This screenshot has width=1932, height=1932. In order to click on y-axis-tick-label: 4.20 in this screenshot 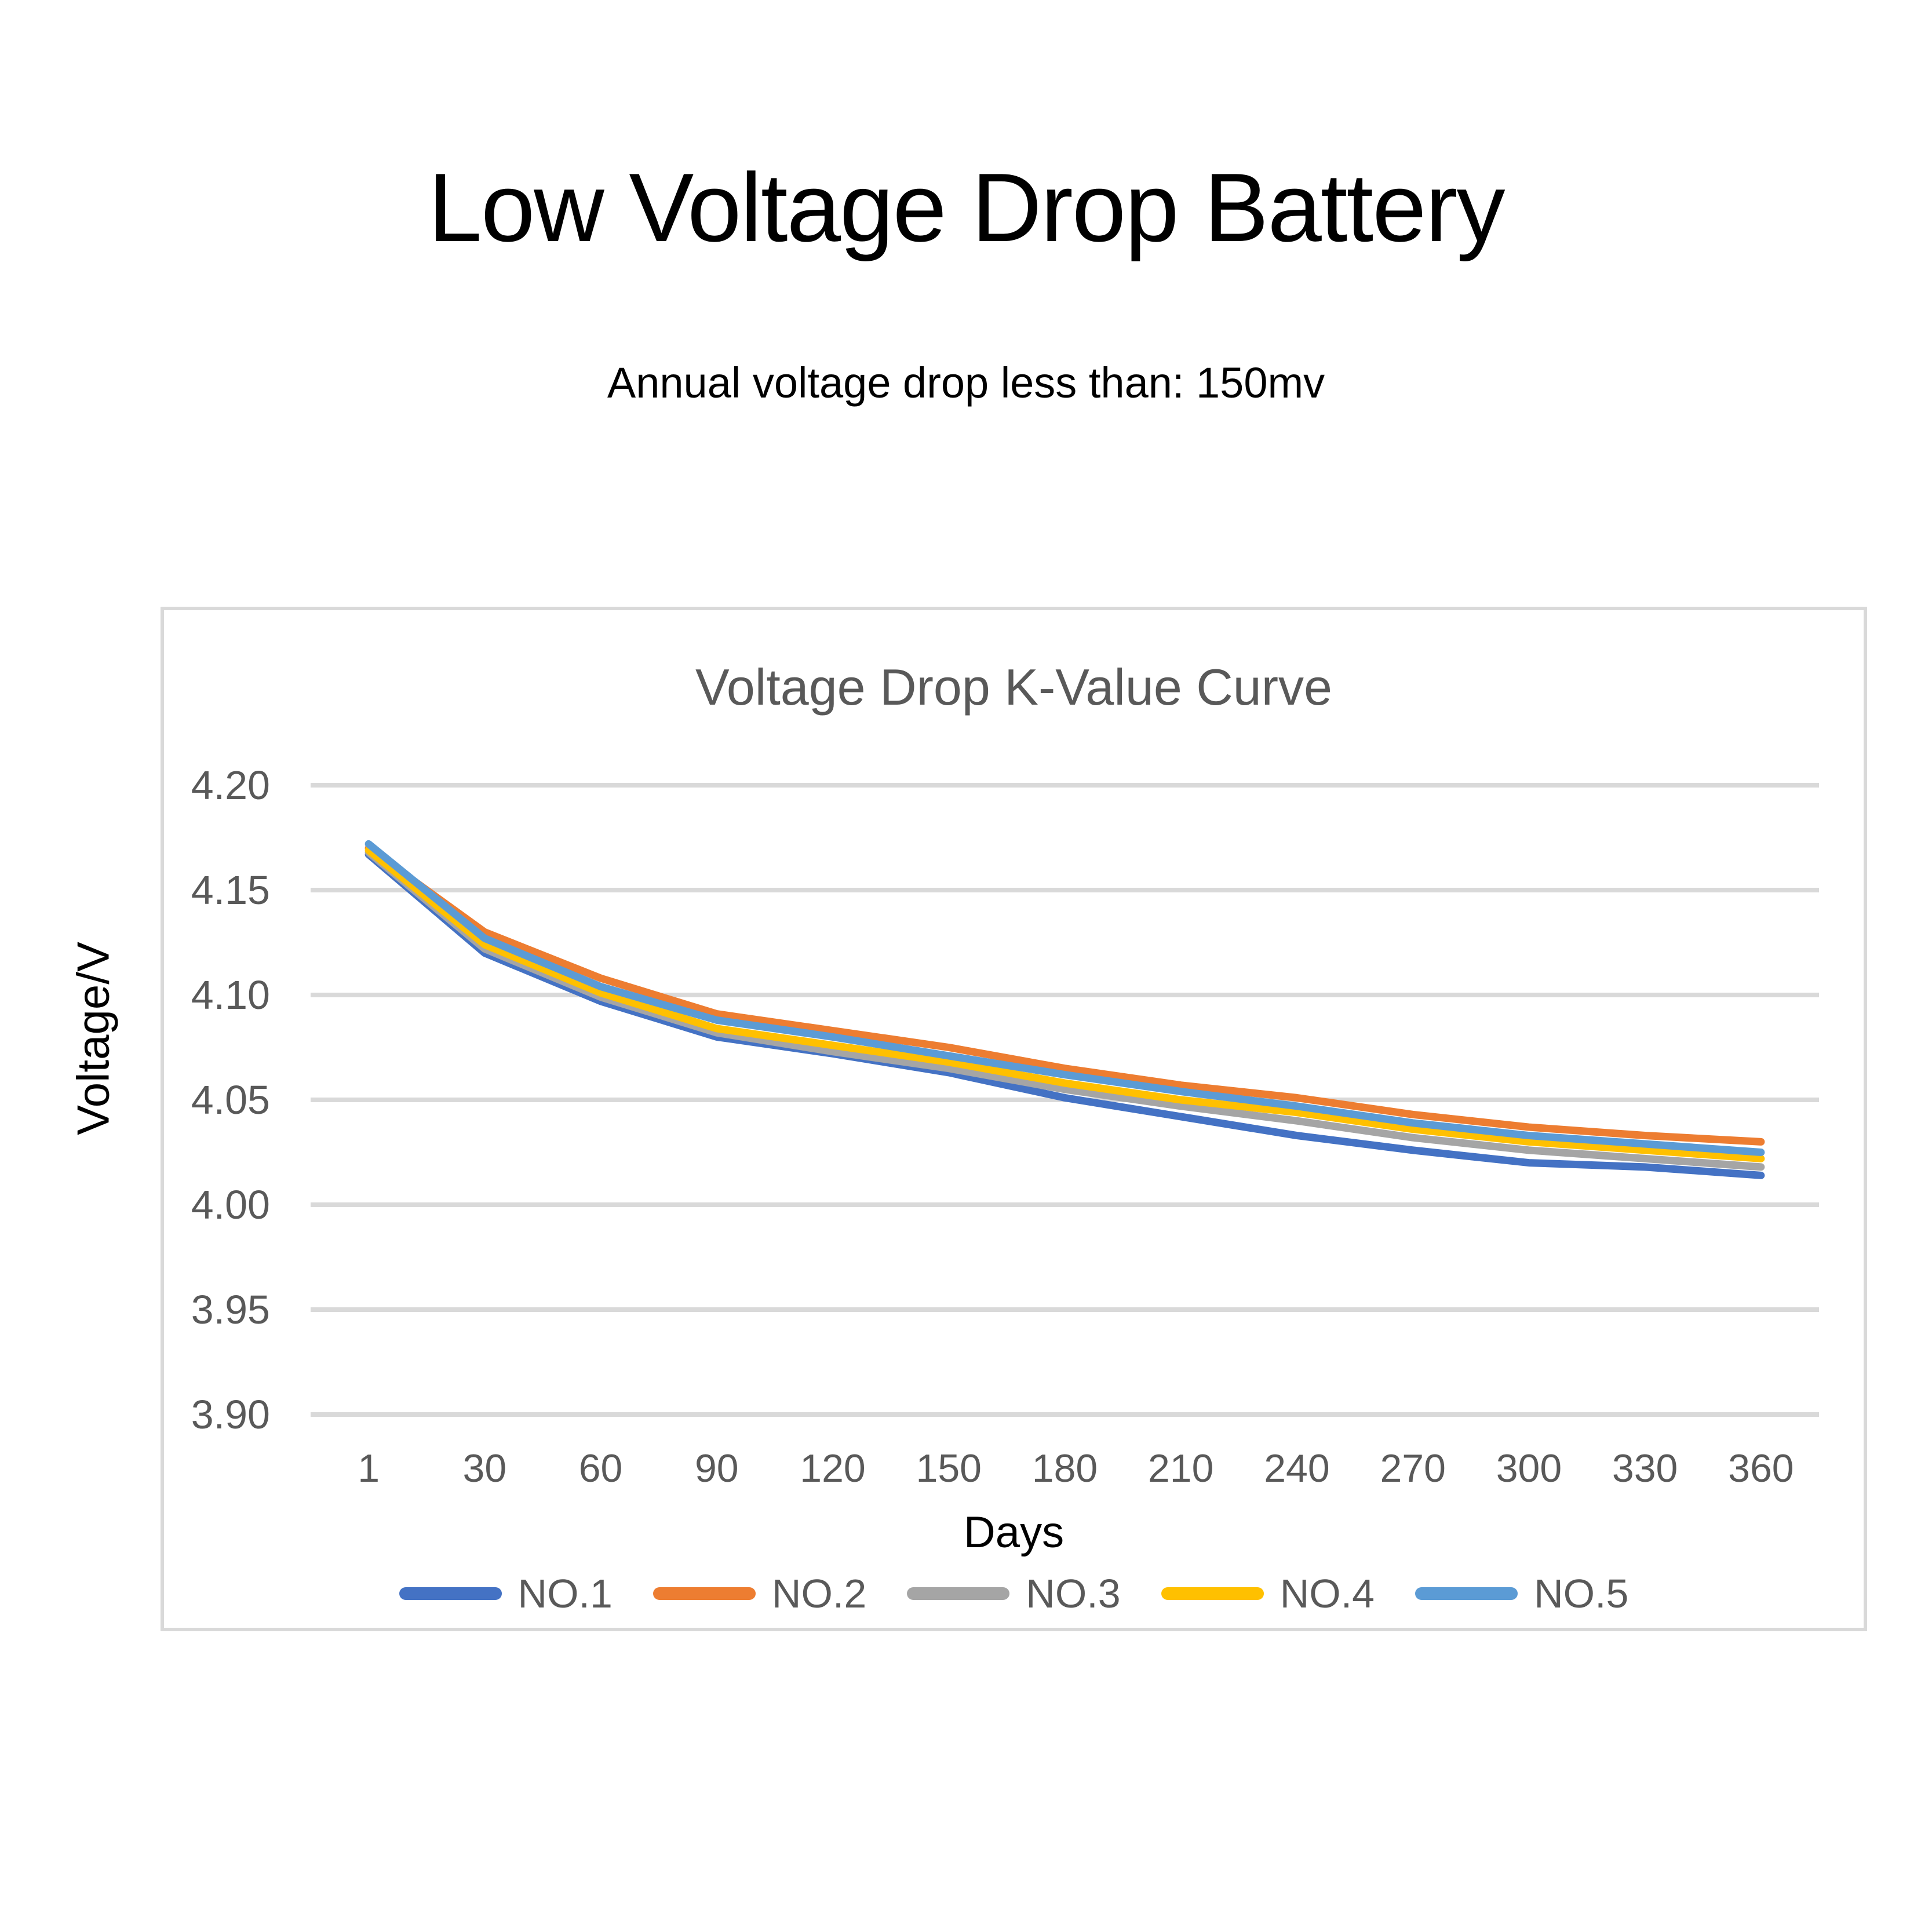, I will do `click(230, 786)`.